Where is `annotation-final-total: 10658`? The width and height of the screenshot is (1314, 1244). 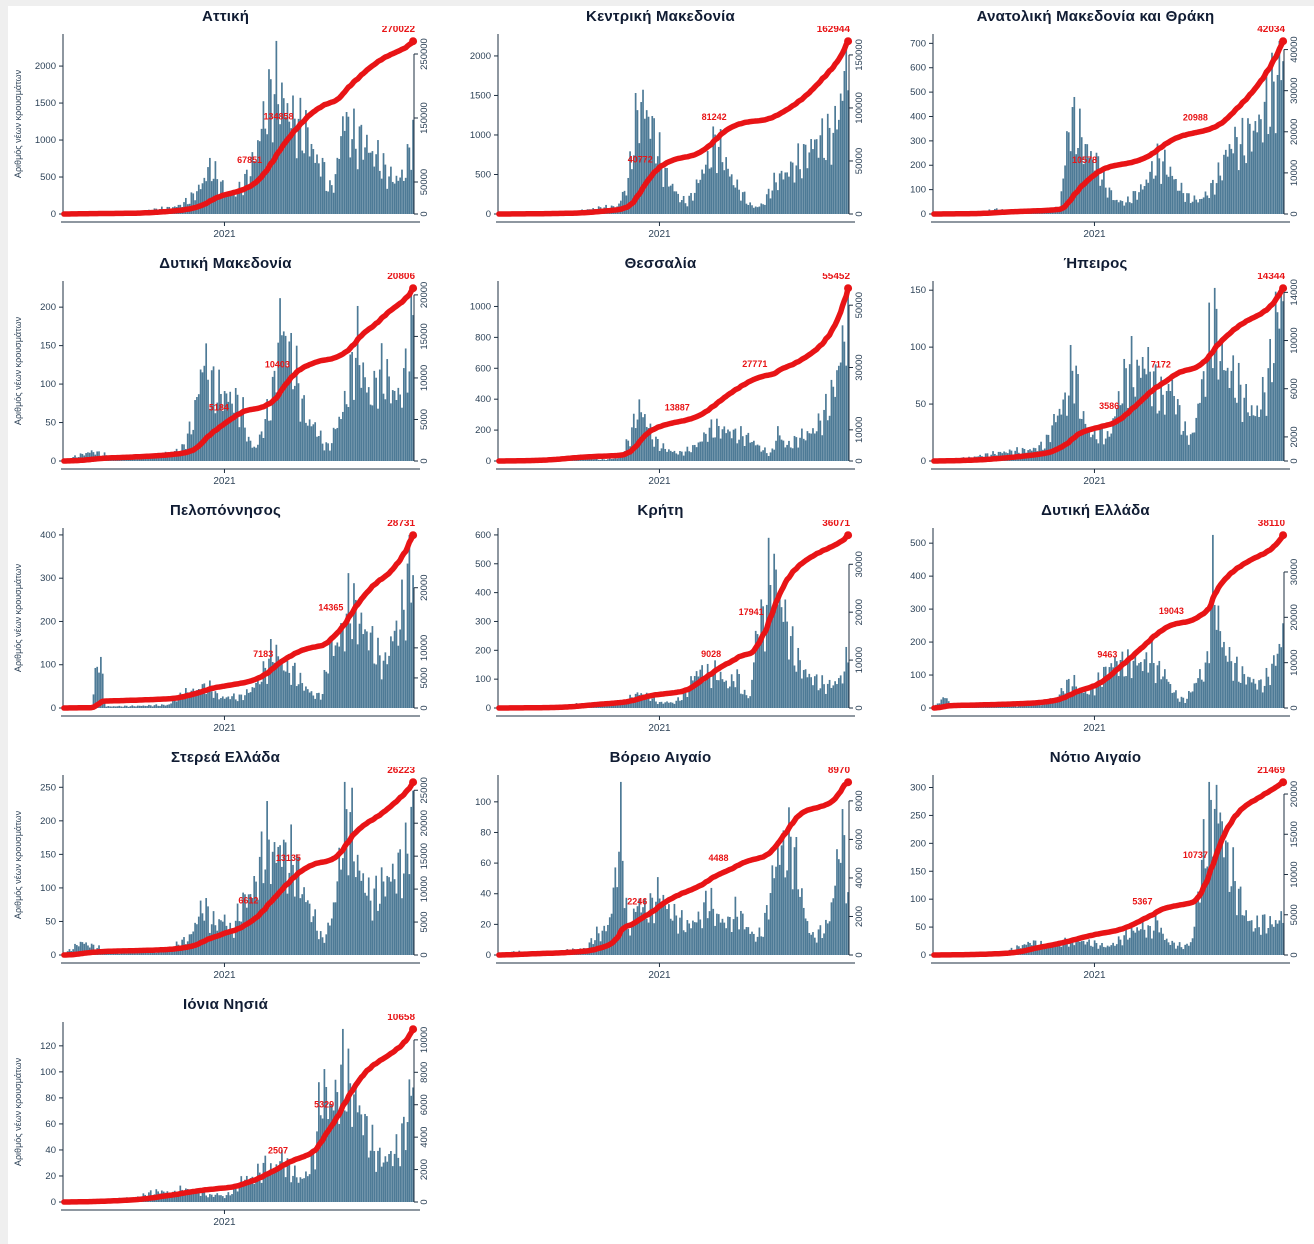 annotation-final-total: 10658 is located at coordinates (401, 1018).